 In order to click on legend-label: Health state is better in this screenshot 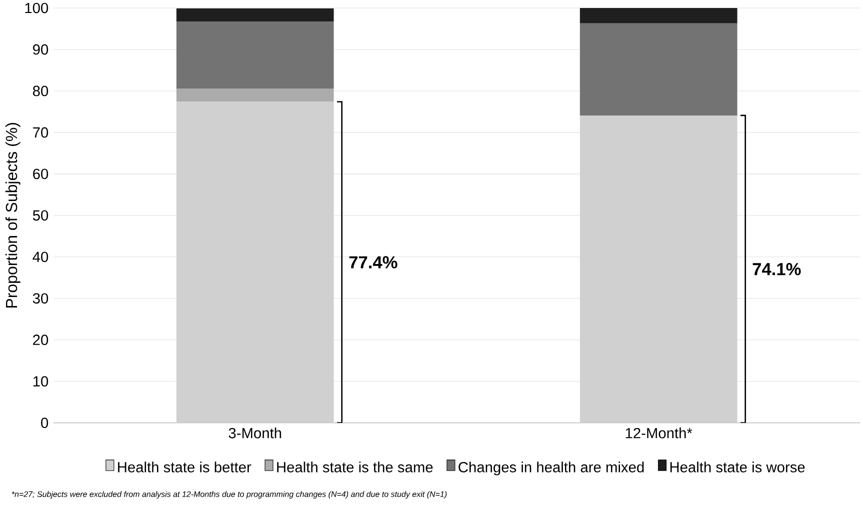, I will do `click(185, 467)`.